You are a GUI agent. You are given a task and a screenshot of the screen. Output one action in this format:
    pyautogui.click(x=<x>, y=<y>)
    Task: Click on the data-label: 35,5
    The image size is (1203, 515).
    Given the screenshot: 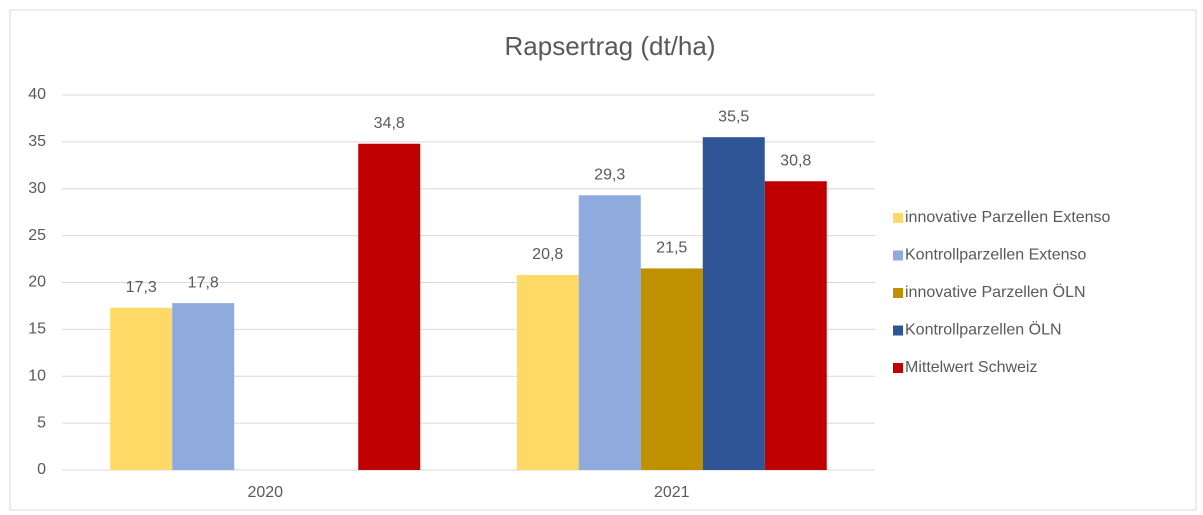 What is the action you would take?
    pyautogui.click(x=733, y=116)
    